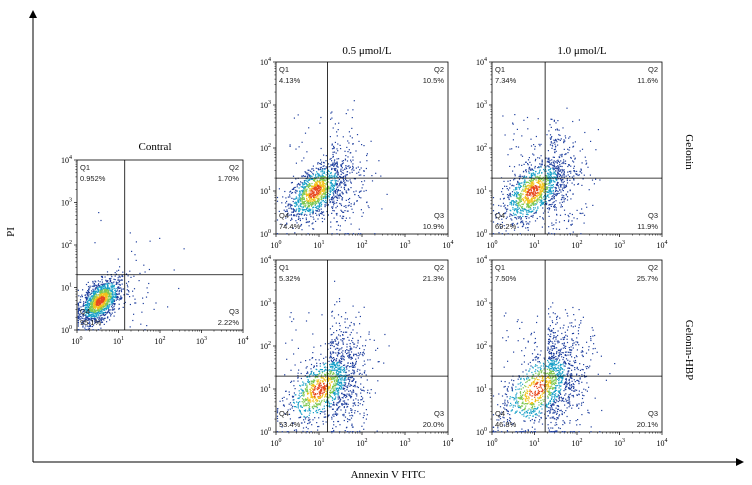 This screenshot has width=752, height=485. Describe the element at coordinates (333, 356) in the screenshot. I see `scatter-points` at that location.